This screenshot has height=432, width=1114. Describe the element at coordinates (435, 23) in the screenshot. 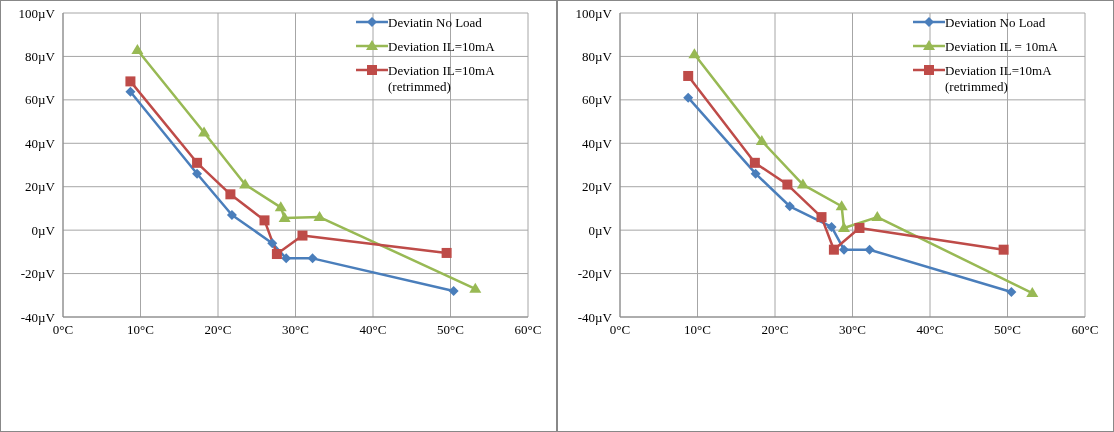

I see `legend-label: Deviatin No Load` at that location.